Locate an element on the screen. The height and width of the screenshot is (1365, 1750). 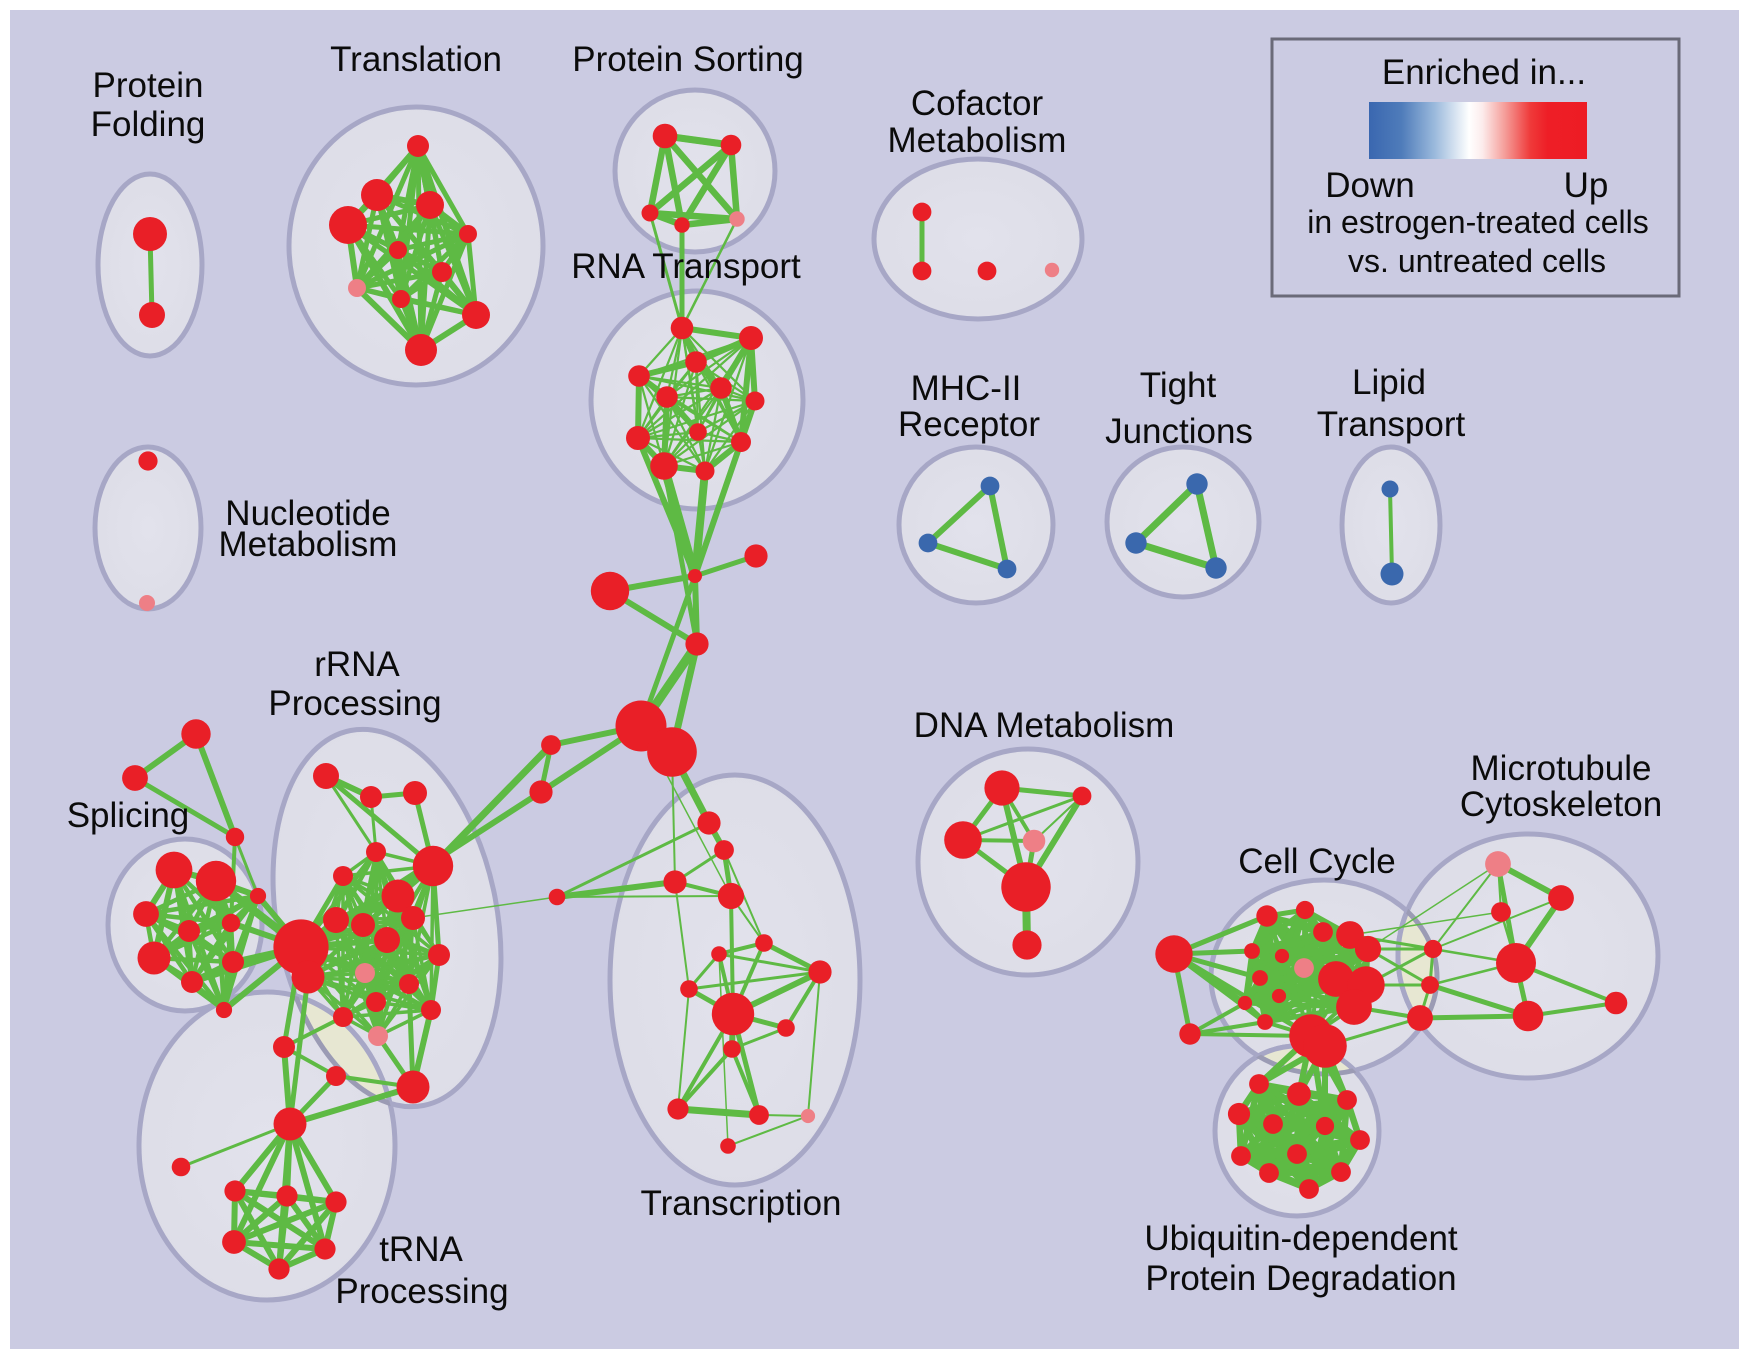
svg-text: MHC-II is located at coordinates (966, 388).